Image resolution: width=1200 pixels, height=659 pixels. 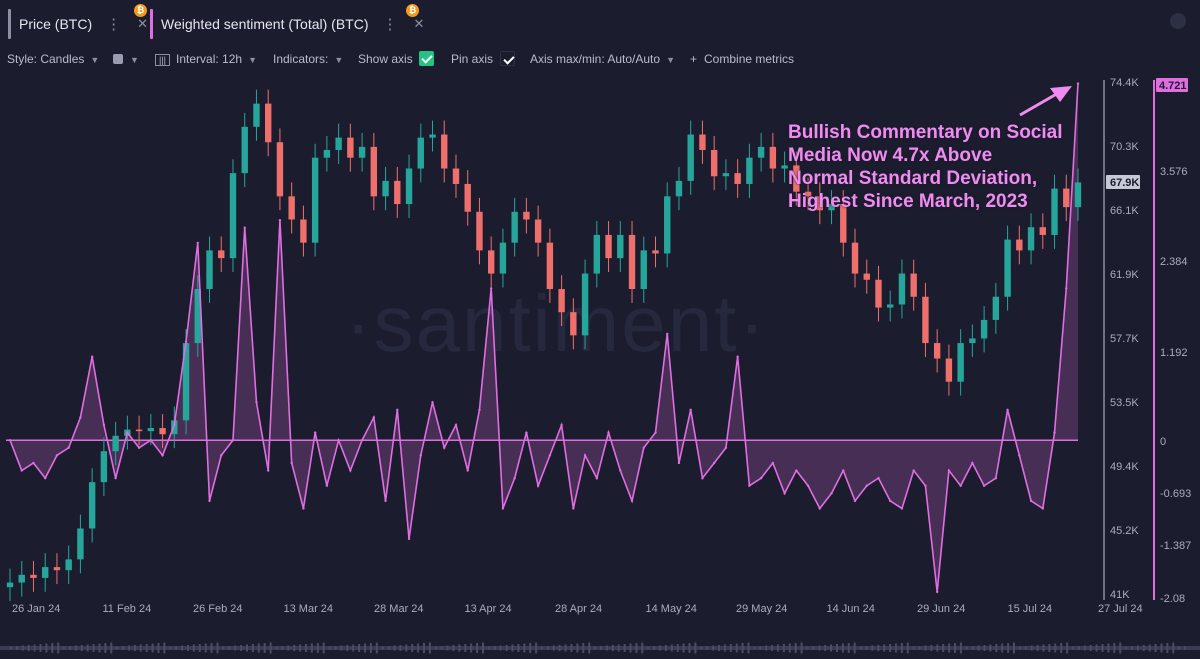 What do you see at coordinates (78, 24) in the screenshot?
I see `tab-price-btc: Price (BTC) ⋮ ✕` at bounding box center [78, 24].